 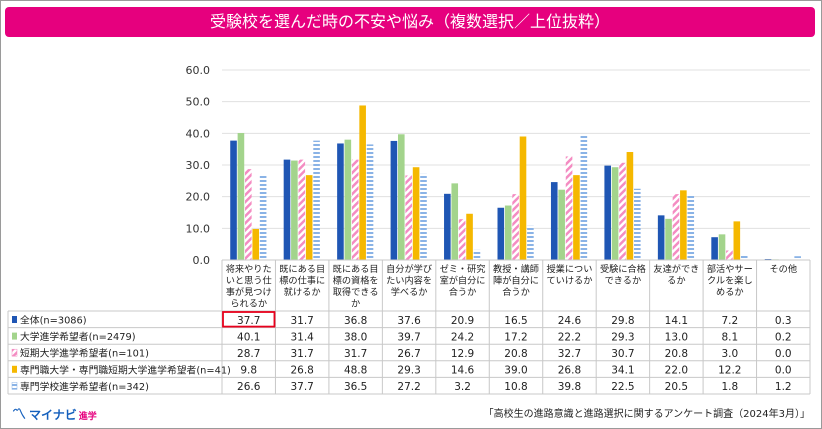 I want to click on highlight-box, so click(x=249, y=319).